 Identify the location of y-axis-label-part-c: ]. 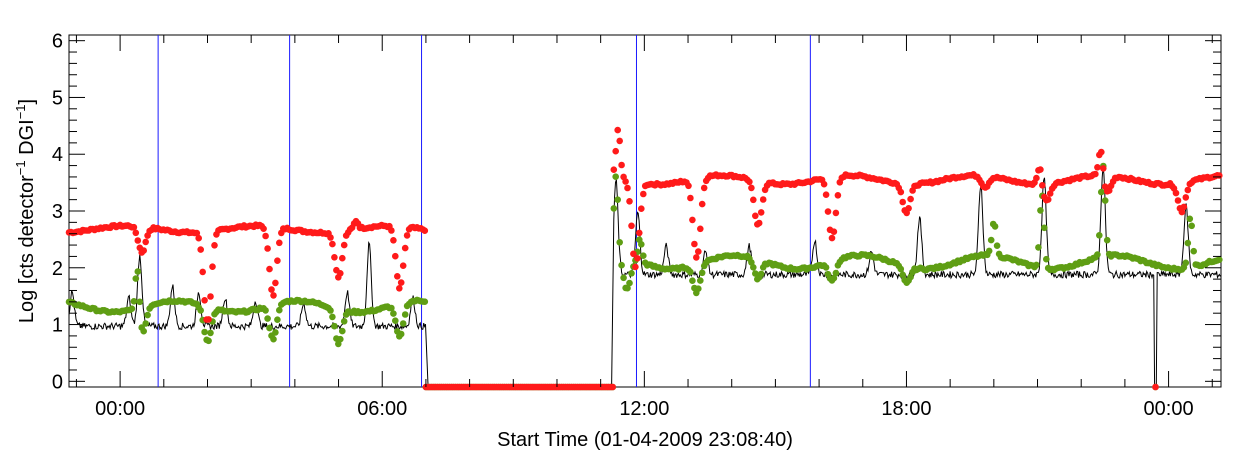
(27, 102).